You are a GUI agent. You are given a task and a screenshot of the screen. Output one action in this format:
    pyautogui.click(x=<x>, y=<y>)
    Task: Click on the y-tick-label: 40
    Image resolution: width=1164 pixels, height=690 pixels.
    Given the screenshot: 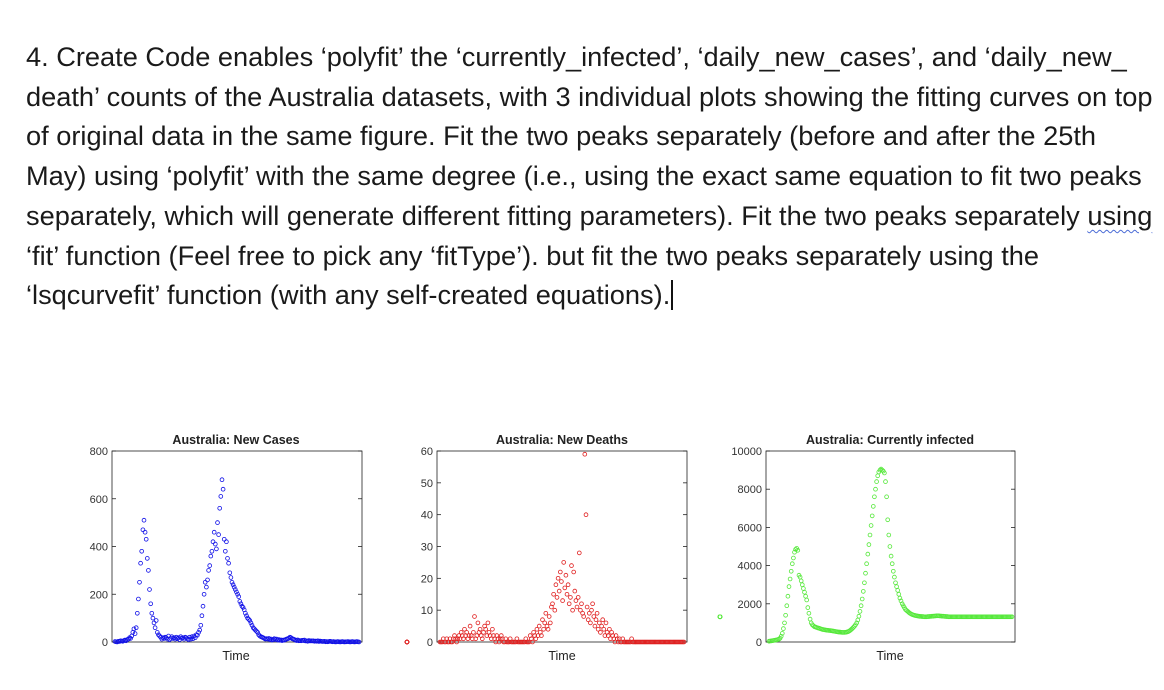 What is the action you would take?
    pyautogui.click(x=427, y=516)
    